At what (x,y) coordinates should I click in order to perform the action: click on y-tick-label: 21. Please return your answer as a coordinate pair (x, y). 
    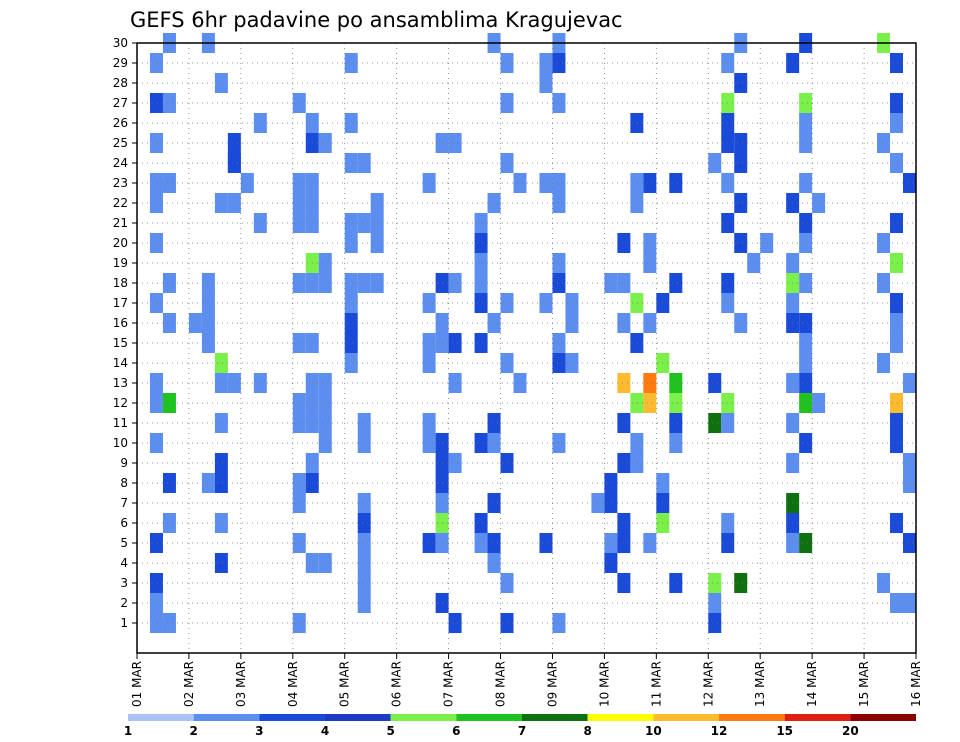
    Looking at the image, I should click on (120, 223).